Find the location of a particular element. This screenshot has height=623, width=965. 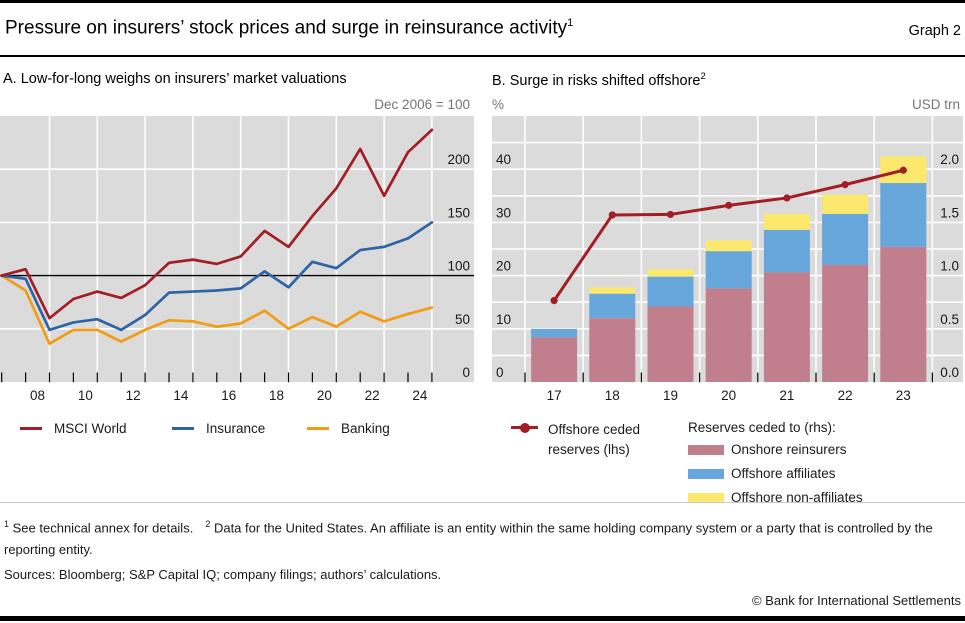

offshore-non-affiliates-swatch is located at coordinates (706, 497).